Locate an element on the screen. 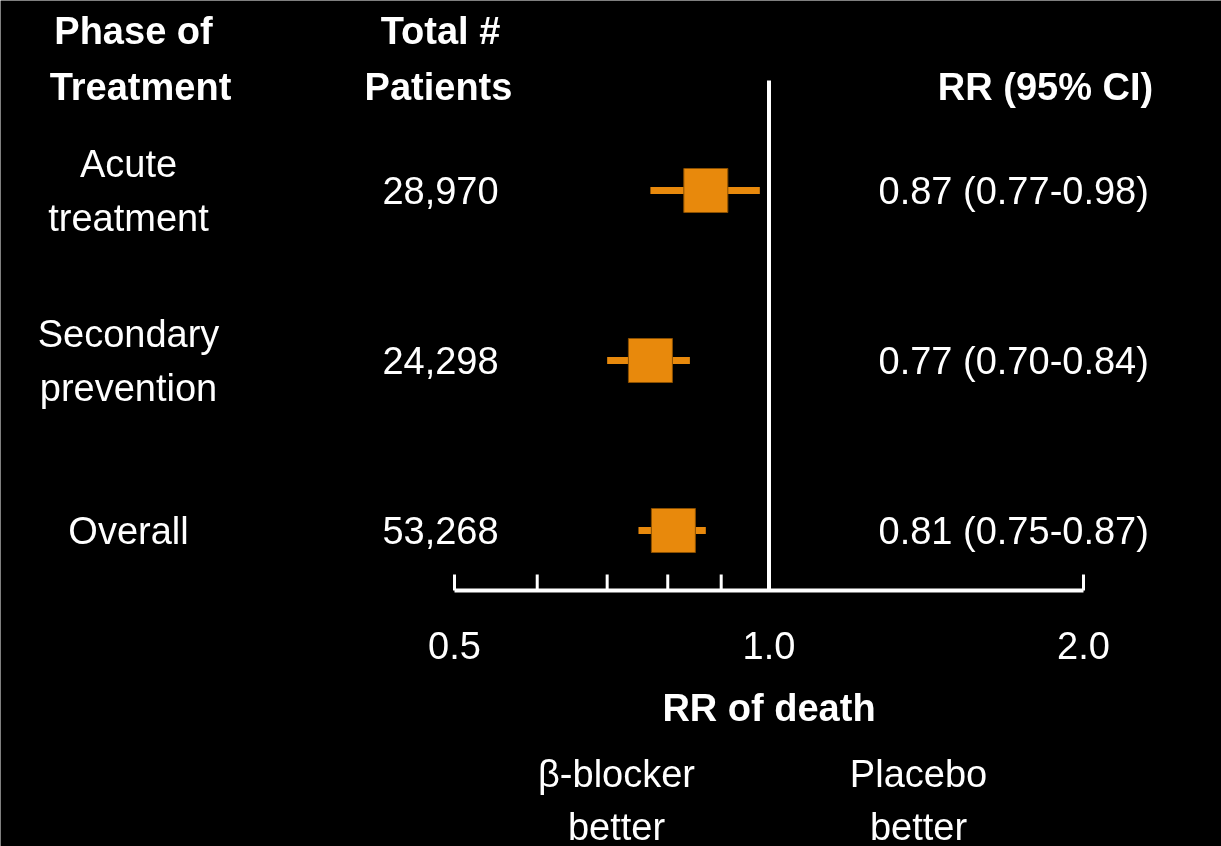  y-tick-label: Overall is located at coordinates (128, 530).